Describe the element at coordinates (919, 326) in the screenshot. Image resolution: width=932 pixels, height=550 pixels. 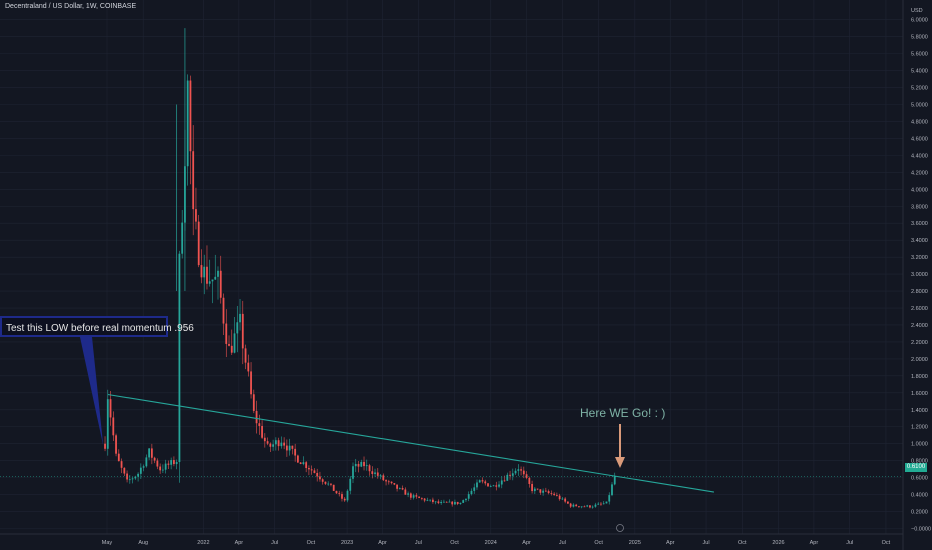
I see `y-tick-label: 2.4000` at that location.